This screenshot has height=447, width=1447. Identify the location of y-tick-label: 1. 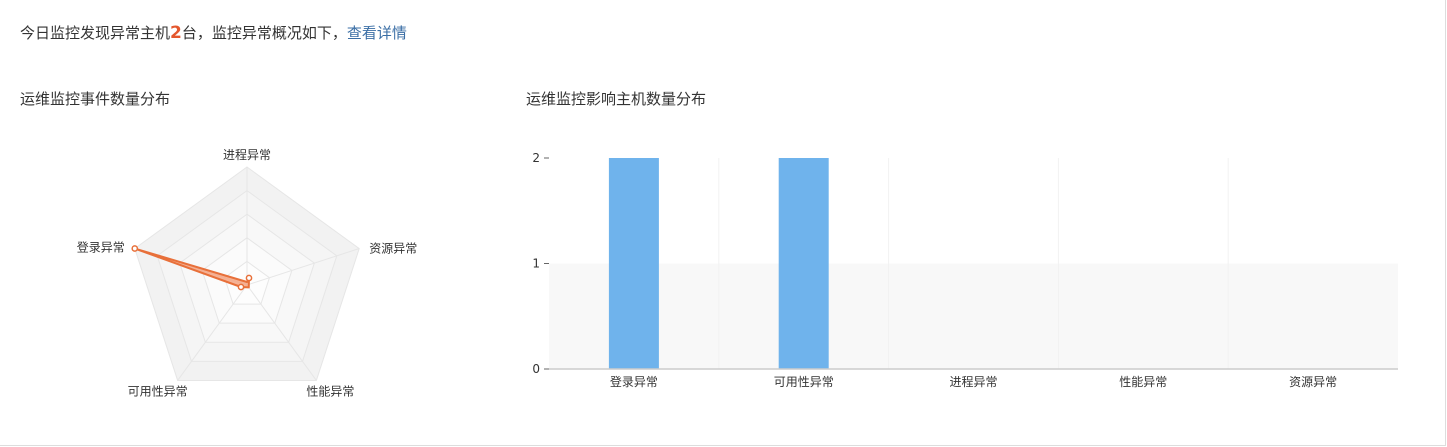
(536, 264).